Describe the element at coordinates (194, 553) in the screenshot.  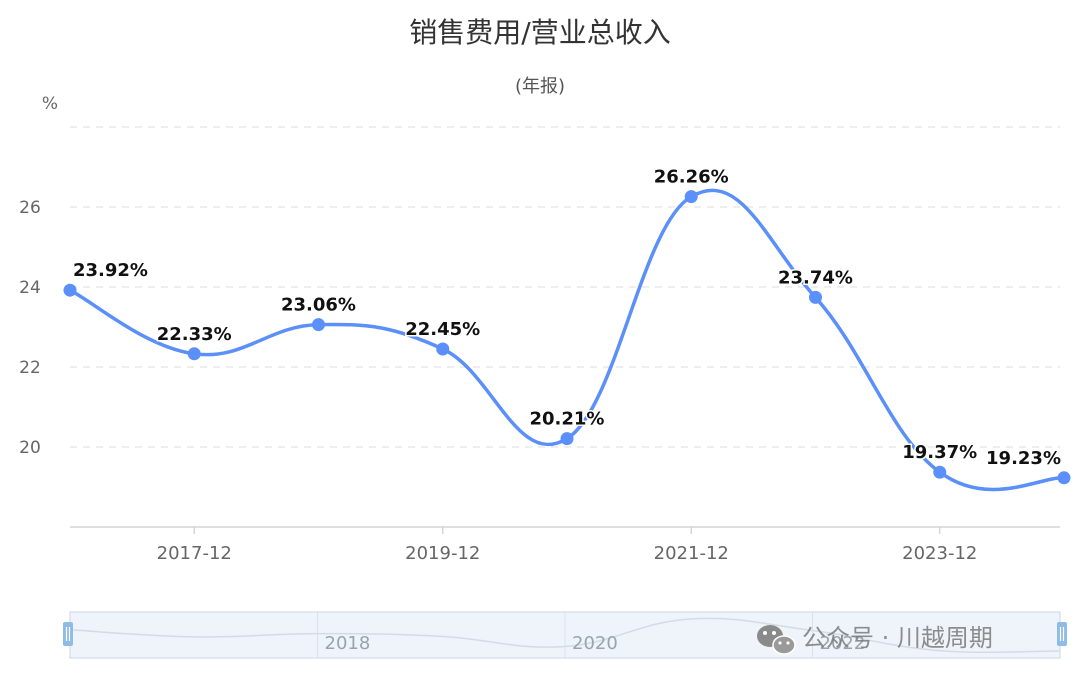
I see `x-tick-label: 2017-12` at that location.